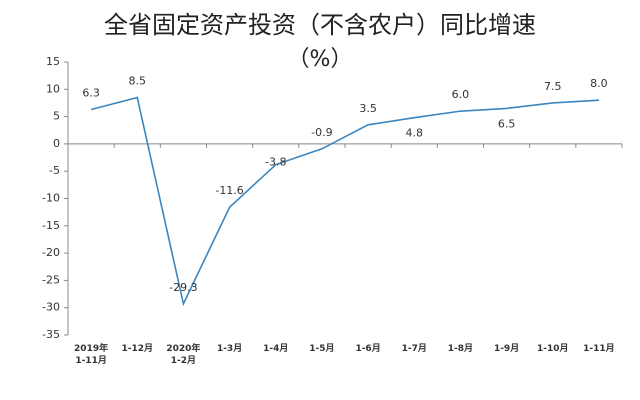  What do you see at coordinates (414, 349) in the screenshot?
I see `x-tick-label: 1-7月` at bounding box center [414, 349].